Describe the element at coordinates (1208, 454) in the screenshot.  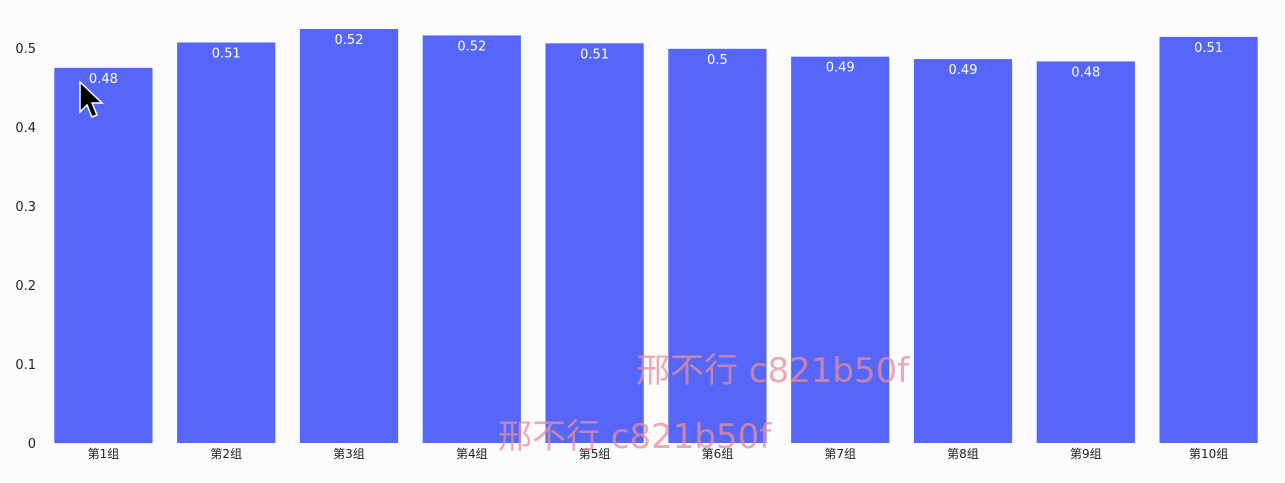
I see `x-tick-label: 第10组` at that location.